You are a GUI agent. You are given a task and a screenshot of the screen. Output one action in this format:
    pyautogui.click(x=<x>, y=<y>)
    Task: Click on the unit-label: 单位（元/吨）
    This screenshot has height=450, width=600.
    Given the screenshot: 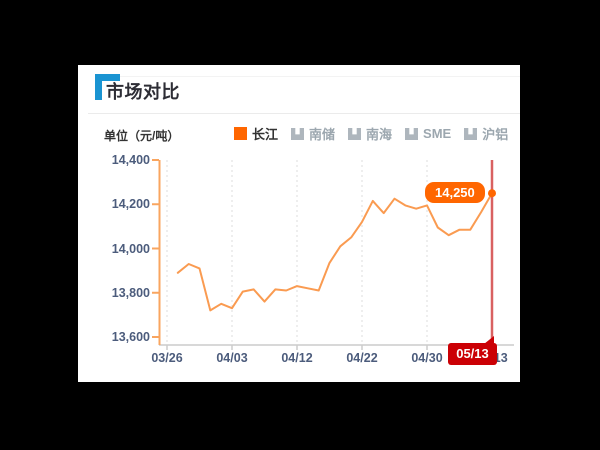 What is the action you would take?
    pyautogui.click(x=142, y=136)
    